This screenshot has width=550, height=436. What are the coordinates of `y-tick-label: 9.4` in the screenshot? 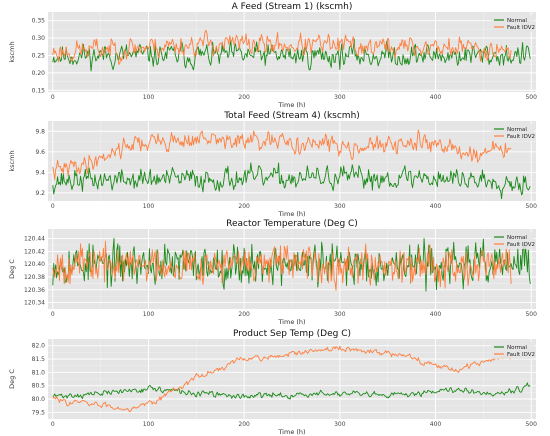 It's located at (40, 172).